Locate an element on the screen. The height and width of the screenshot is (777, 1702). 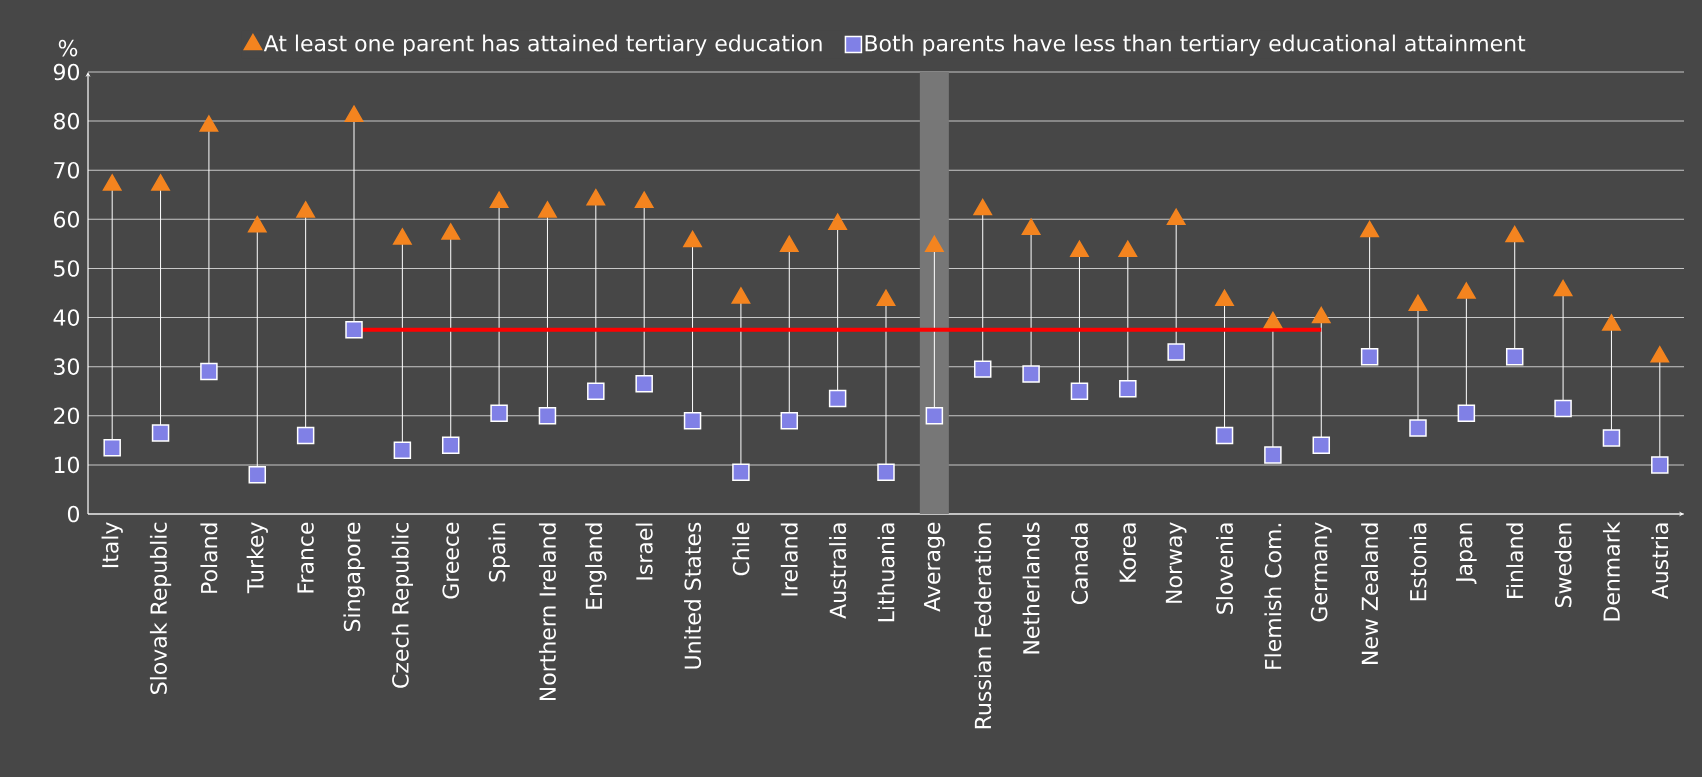
y-tick-label: 80 is located at coordinates (66, 121).